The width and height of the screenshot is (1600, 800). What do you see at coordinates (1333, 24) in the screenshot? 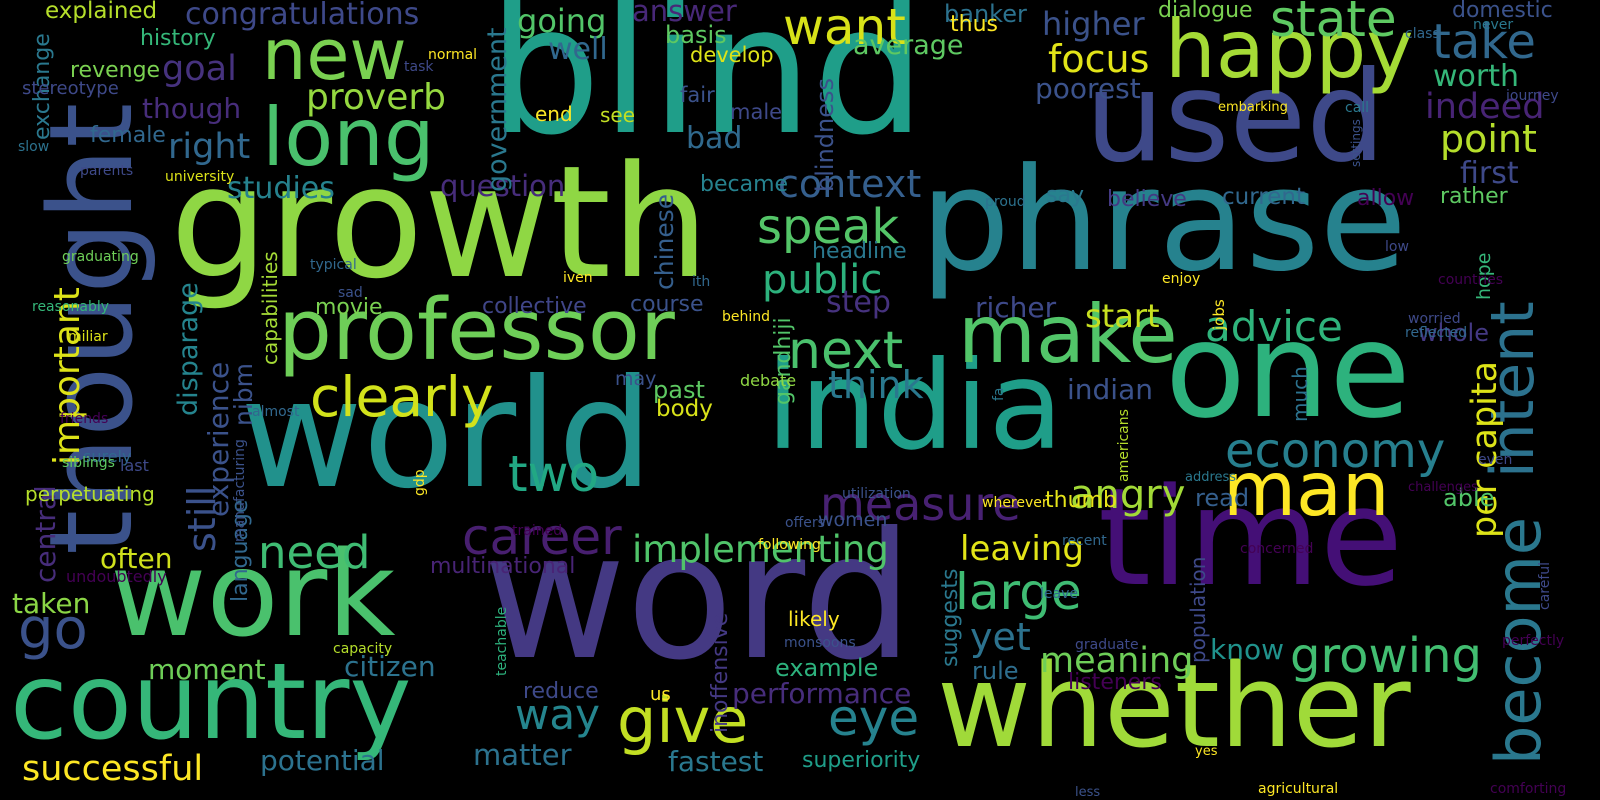
I see `word-state: state` at bounding box center [1333, 24].